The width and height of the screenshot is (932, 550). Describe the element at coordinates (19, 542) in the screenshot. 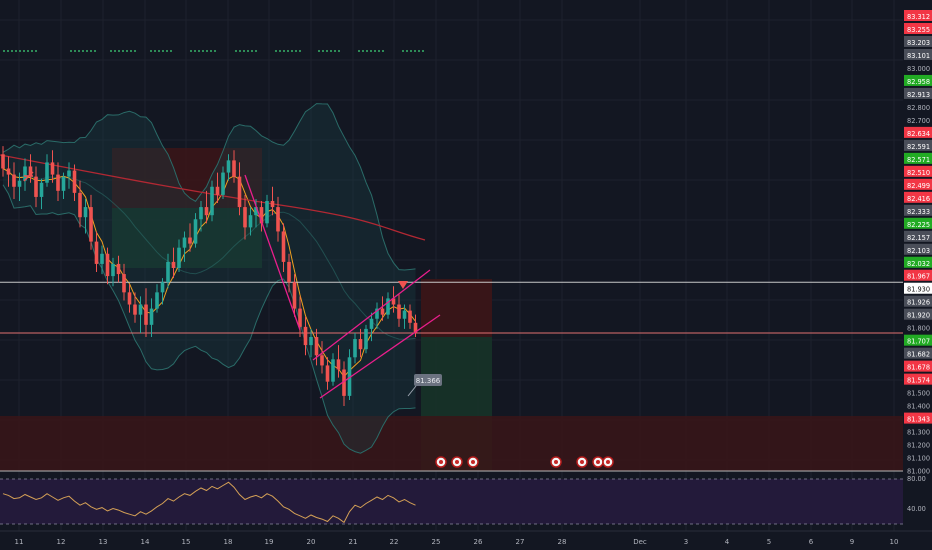

I see `time-axis-label: 11` at that location.